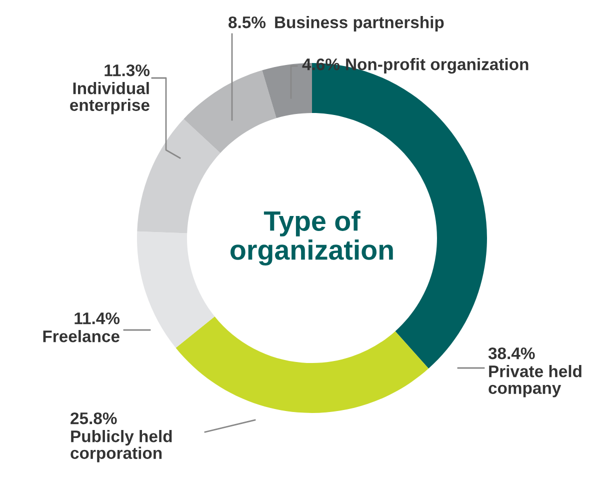 This screenshot has height=486, width=614. Describe the element at coordinates (321, 64) in the screenshot. I see `data-label: 4.6%` at that location.